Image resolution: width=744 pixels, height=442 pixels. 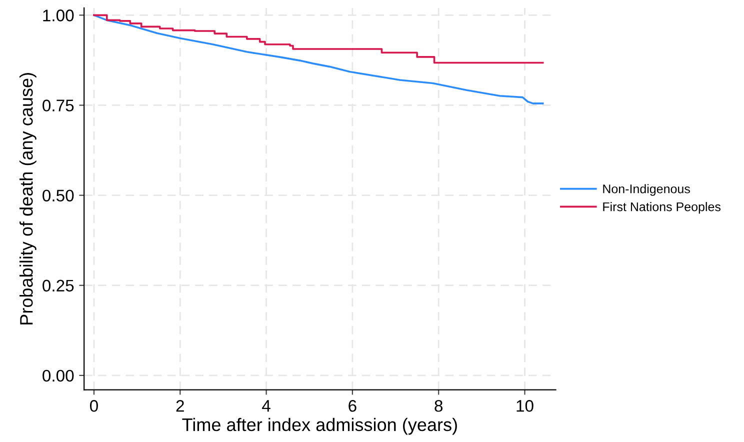 I want to click on y-axis-title: Probability of death (any cause), so click(x=28, y=198).